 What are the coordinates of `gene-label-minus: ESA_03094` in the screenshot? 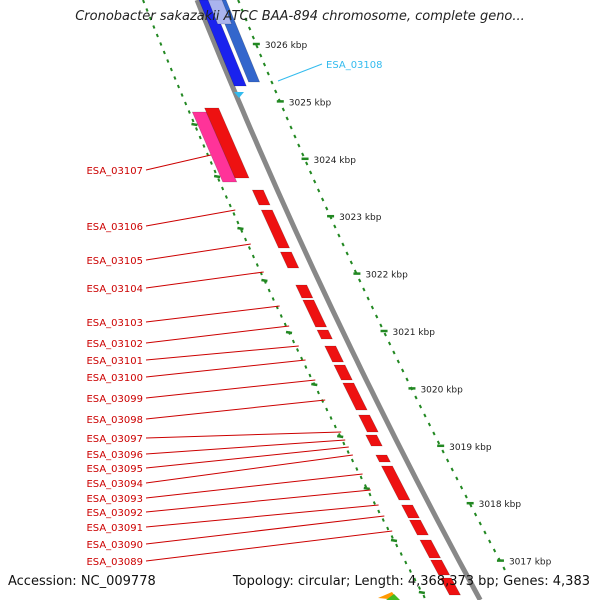 It's located at (114, 484).